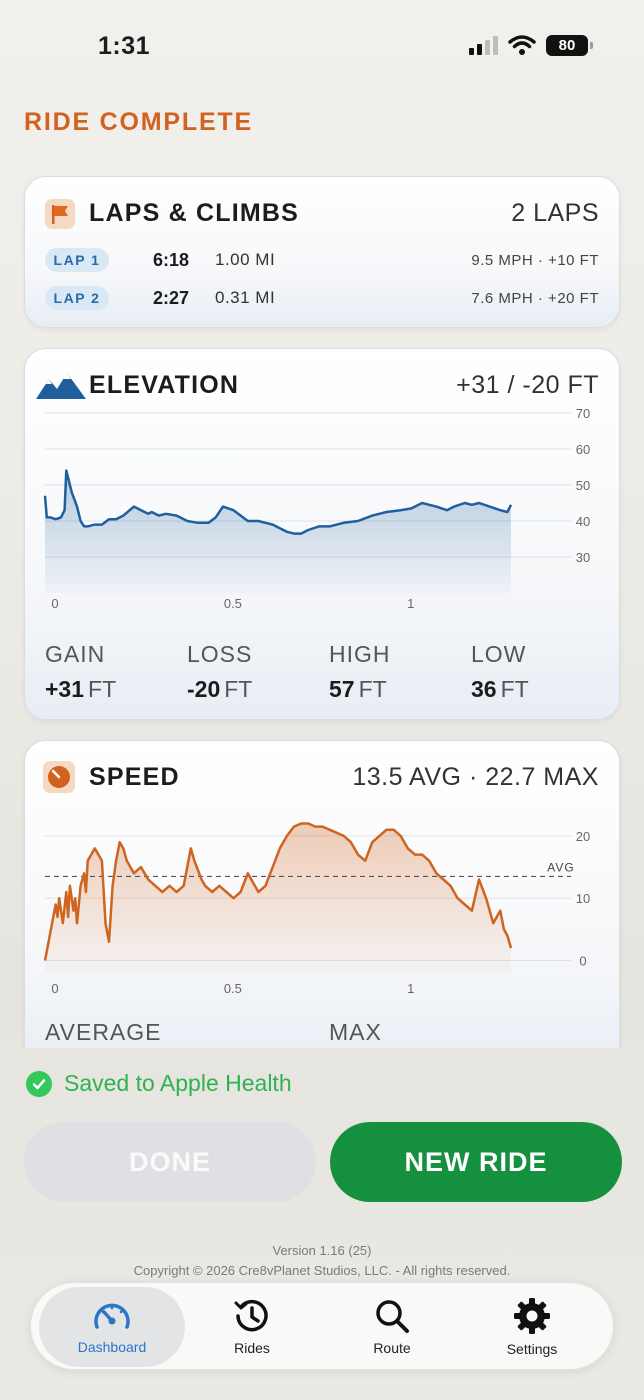 This screenshot has height=1400, width=644. What do you see at coordinates (358, 689) in the screenshot?
I see `stat-value: 57 FT` at bounding box center [358, 689].